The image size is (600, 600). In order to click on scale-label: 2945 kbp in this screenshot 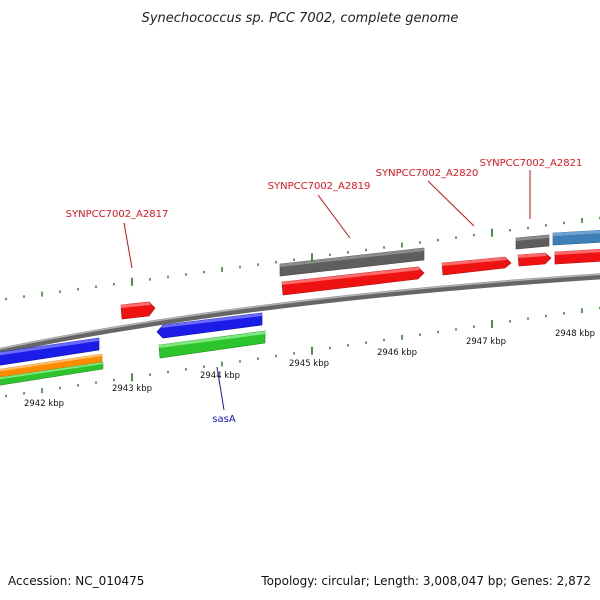, I will do `click(309, 364)`.